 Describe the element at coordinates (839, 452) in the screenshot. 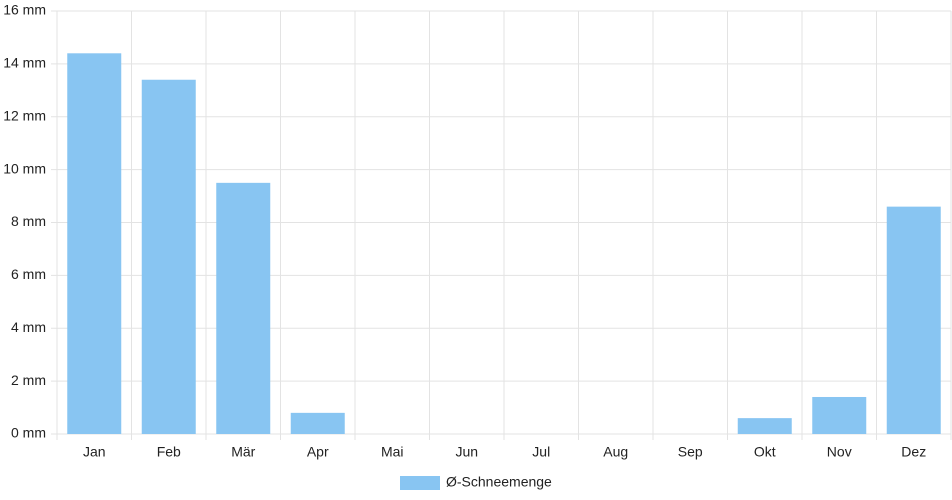

I see `x-tick-label: Nov` at that location.